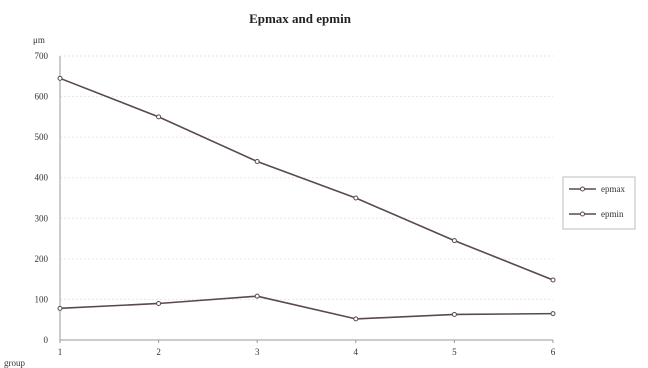  Describe the element at coordinates (307, 352) in the screenshot. I see `x-tick-labels: 1 2 3 4 5 6` at that location.